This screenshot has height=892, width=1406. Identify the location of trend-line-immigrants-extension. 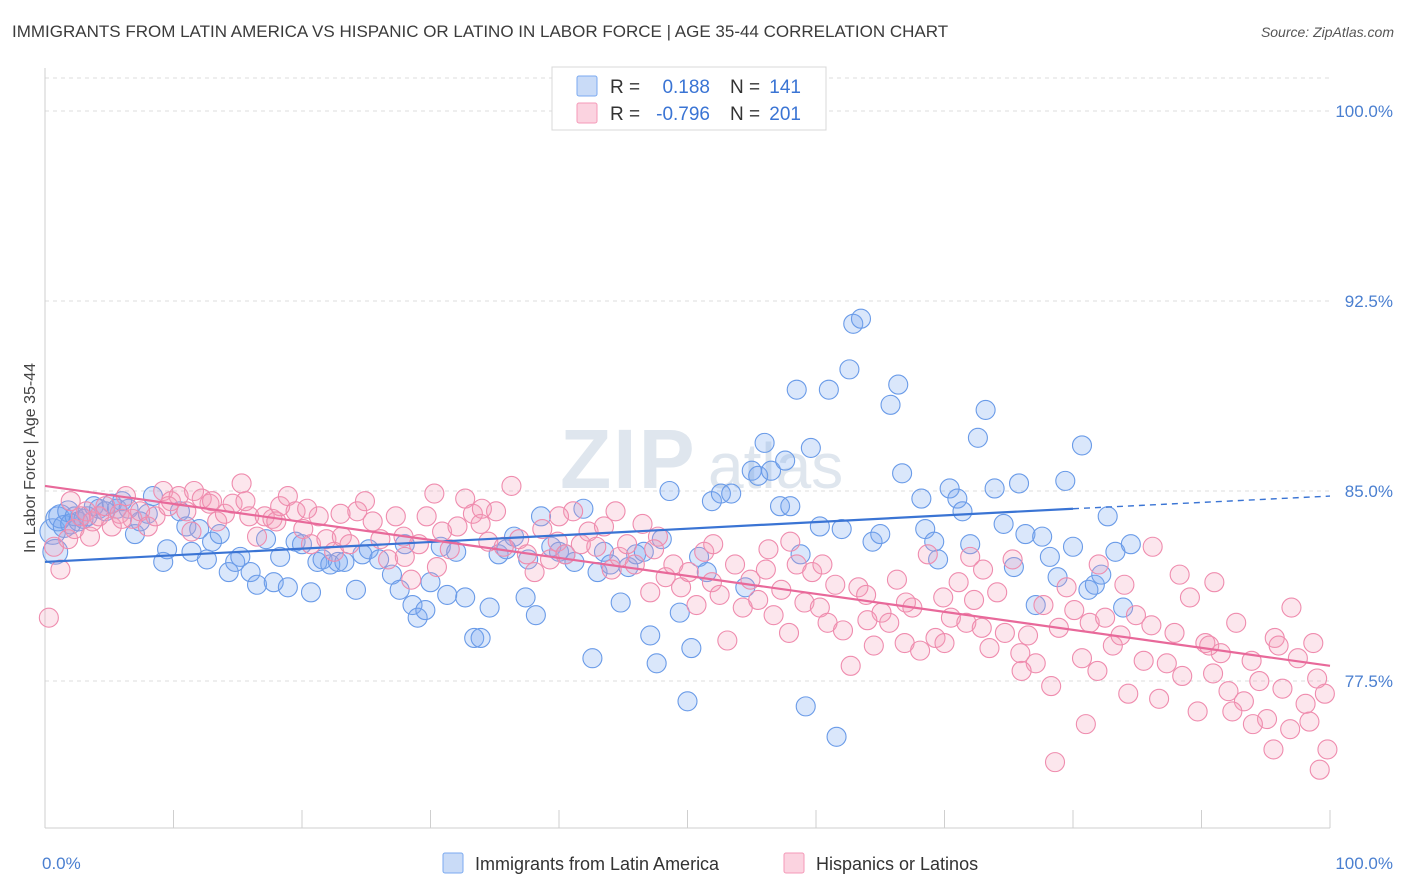
(1201, 502).